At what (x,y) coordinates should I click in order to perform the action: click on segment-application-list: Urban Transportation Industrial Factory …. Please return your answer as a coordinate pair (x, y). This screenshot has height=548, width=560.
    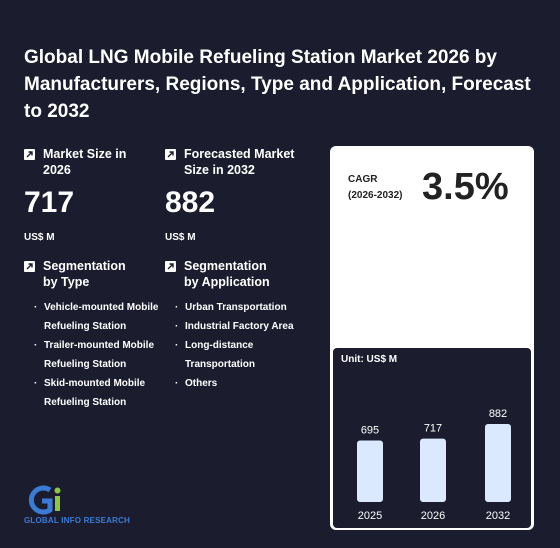
    Looking at the image, I should click on (250, 345).